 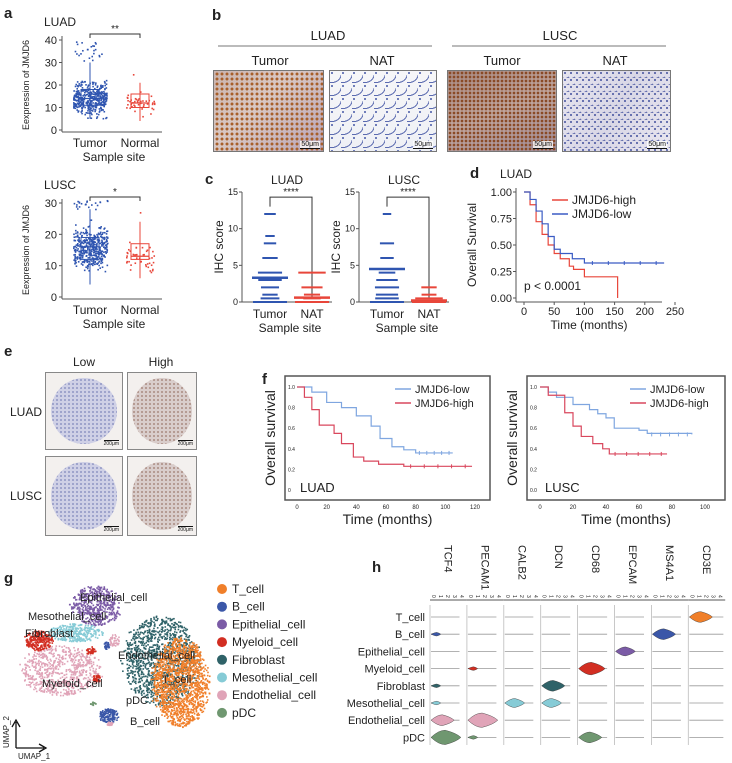 What do you see at coordinates (675, 312) in the screenshot?
I see `x-tick-label: 250` at bounding box center [675, 312].